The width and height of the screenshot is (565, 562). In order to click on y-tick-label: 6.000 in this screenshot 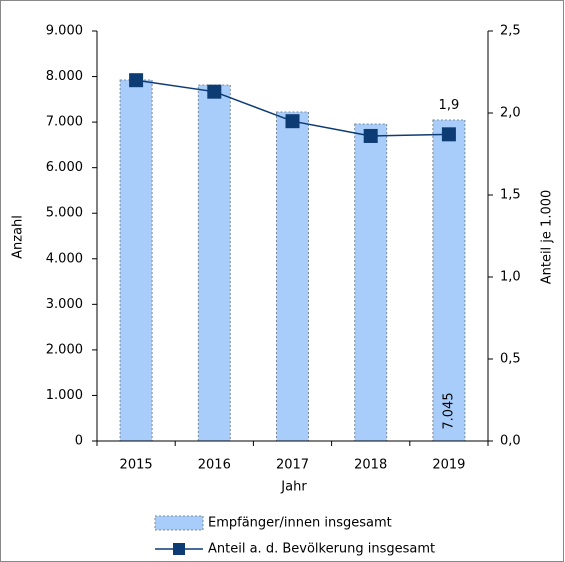, I will do `click(64, 167)`.